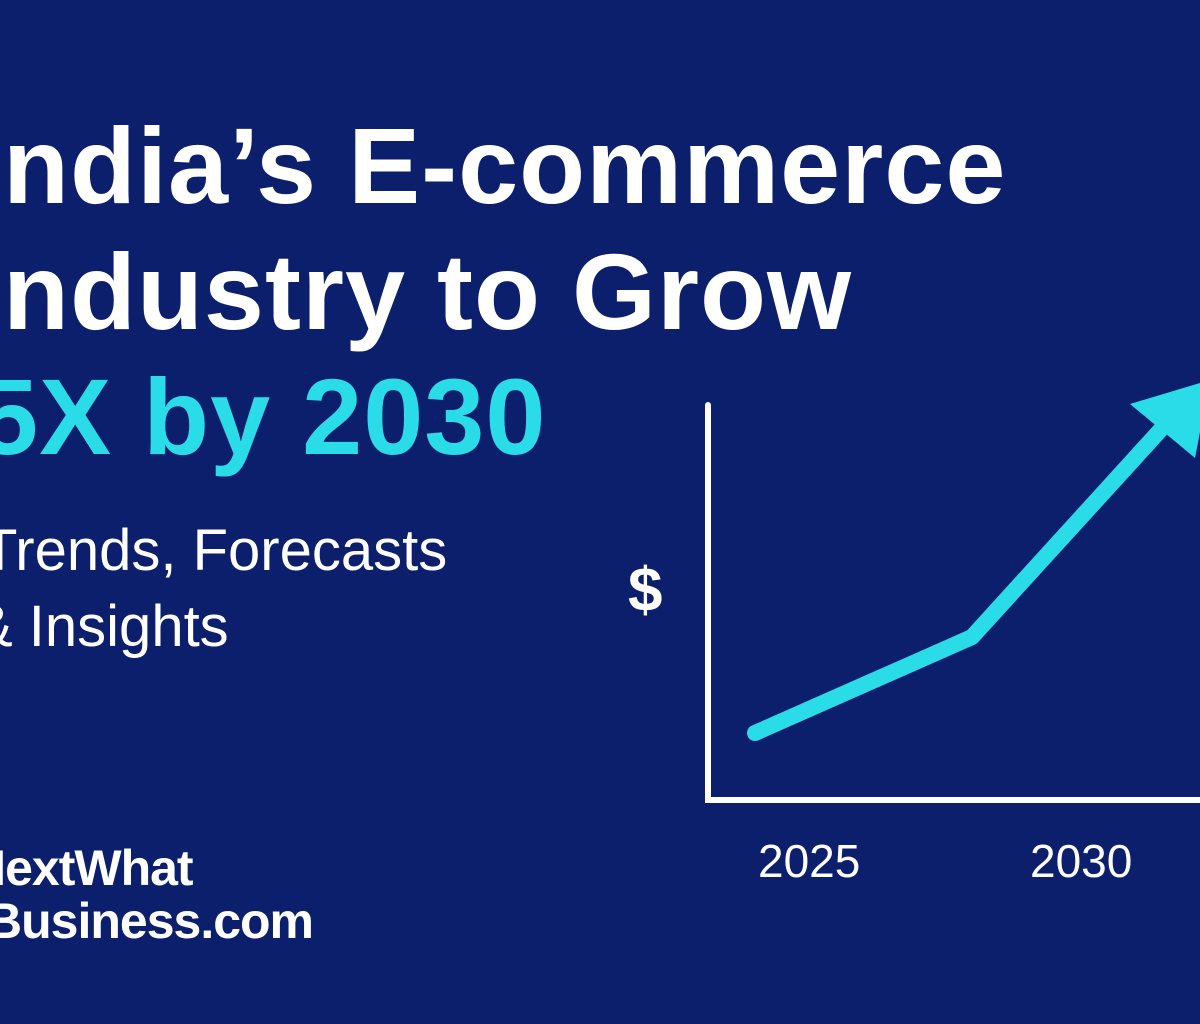  Describe the element at coordinates (809, 861) in the screenshot. I see `x-label-2025: 2025` at that location.